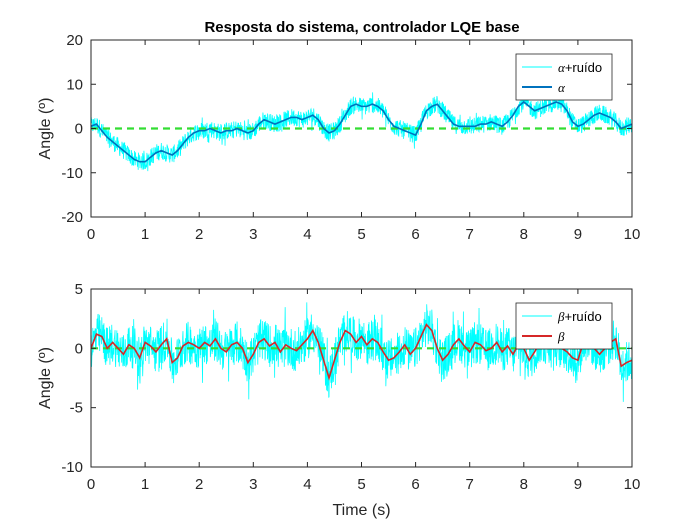 The height and width of the screenshot is (525, 700). Describe the element at coordinates (74, 40) in the screenshot. I see `y-tick-label: 20` at that location.